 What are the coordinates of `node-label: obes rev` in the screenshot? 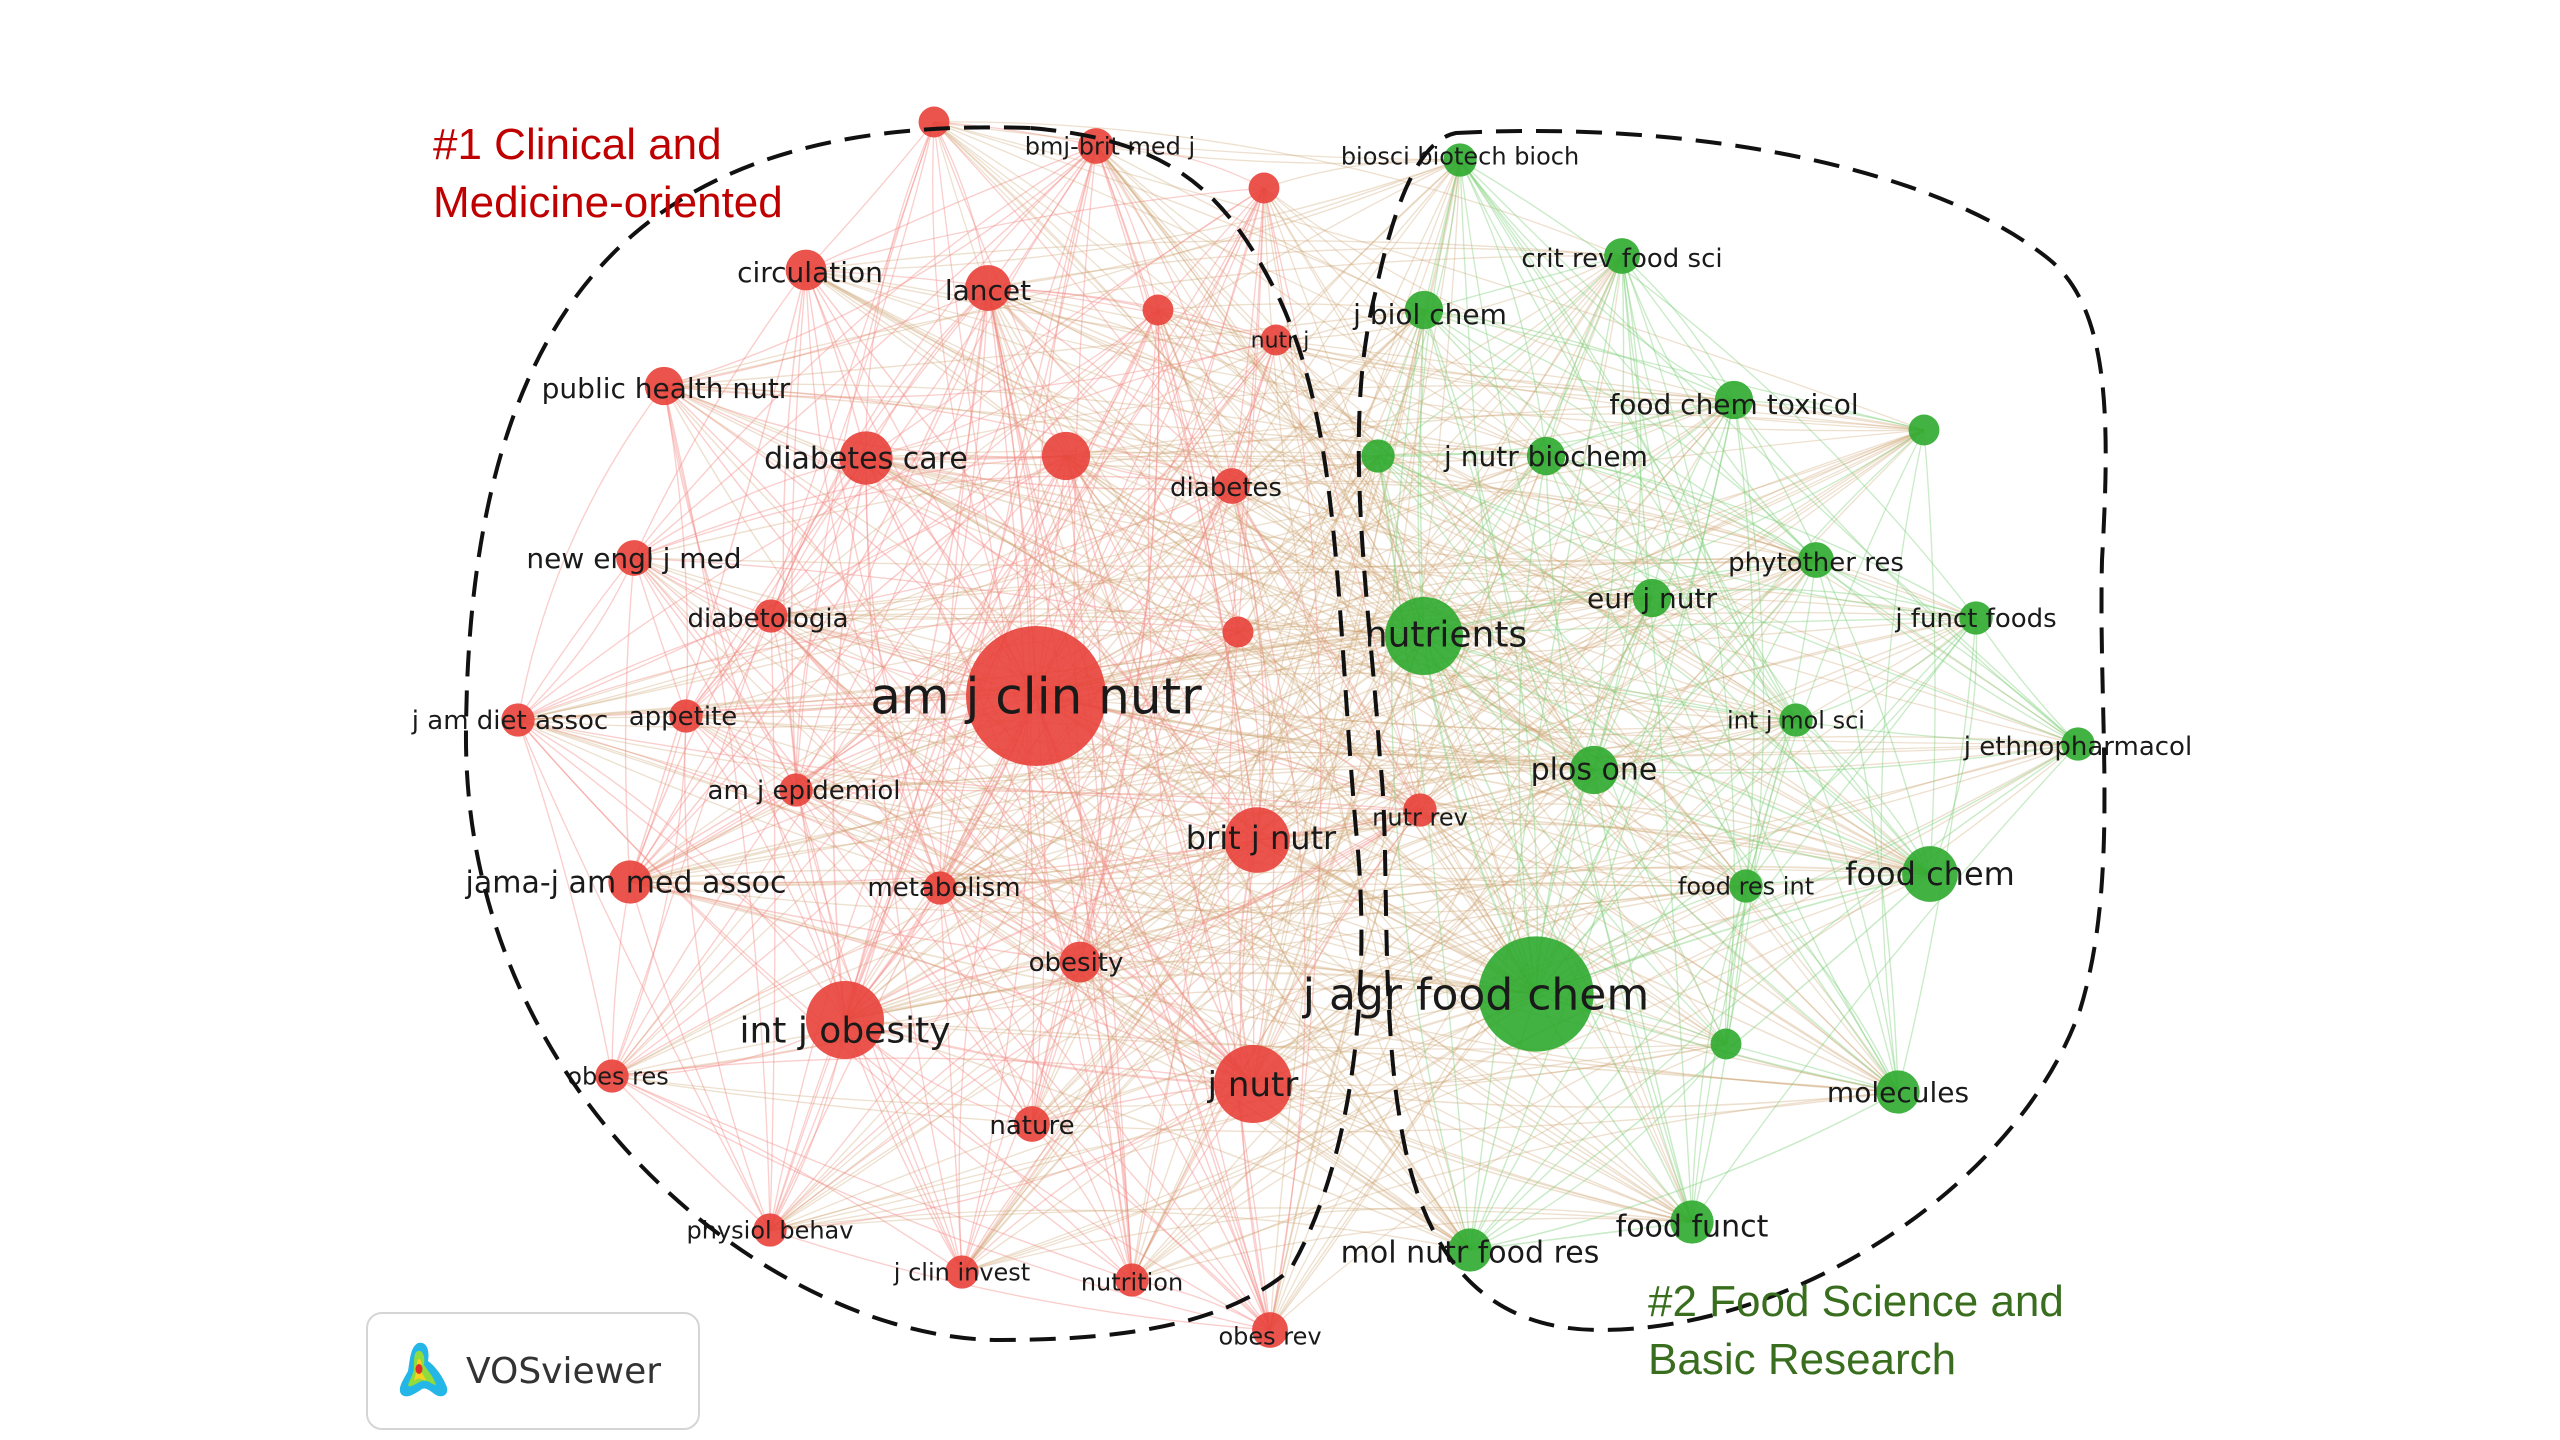 It's located at (1269, 1336).